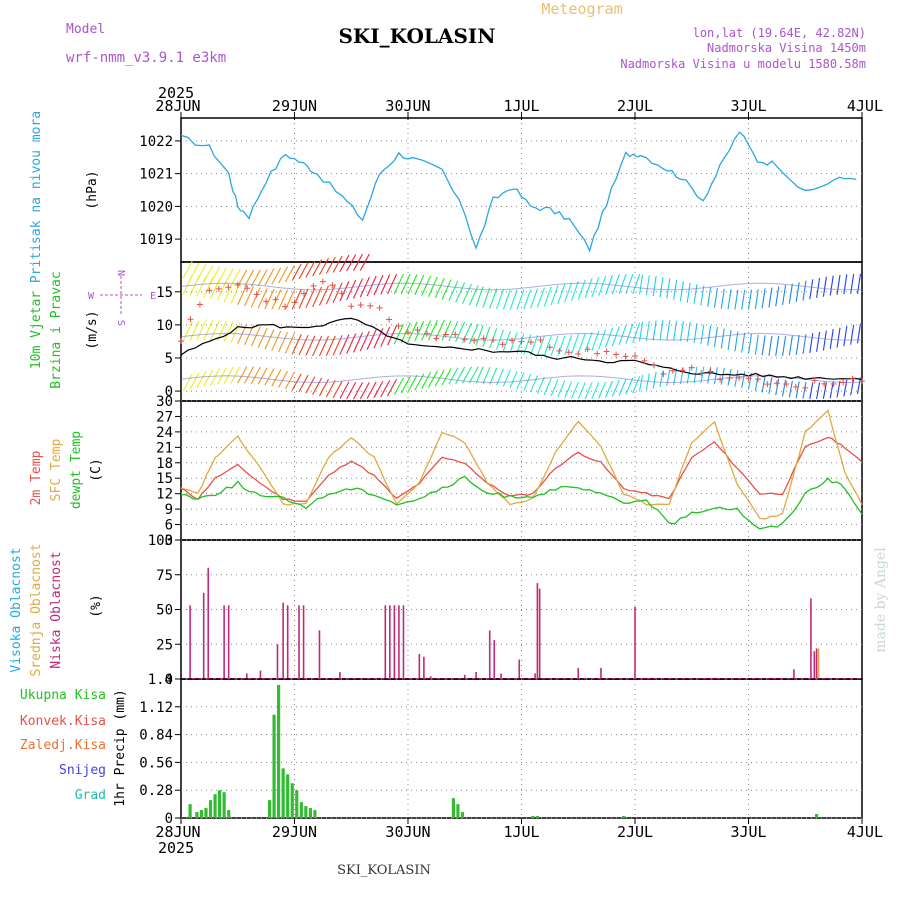 The height and width of the screenshot is (904, 900). Describe the element at coordinates (865, 106) in the screenshot. I see `date-label-top: 4JUL` at that location.